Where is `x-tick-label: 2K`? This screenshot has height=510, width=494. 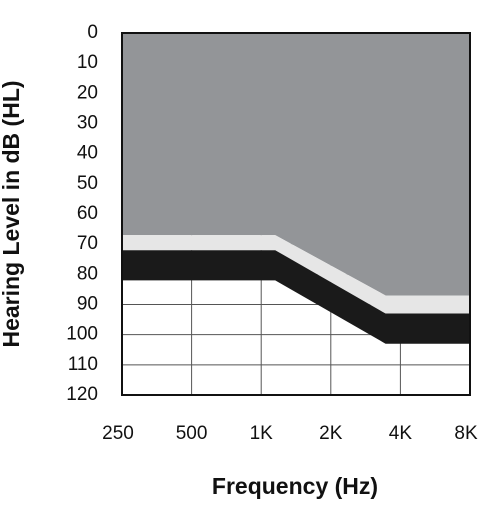 x-tick-label: 2K is located at coordinates (331, 433).